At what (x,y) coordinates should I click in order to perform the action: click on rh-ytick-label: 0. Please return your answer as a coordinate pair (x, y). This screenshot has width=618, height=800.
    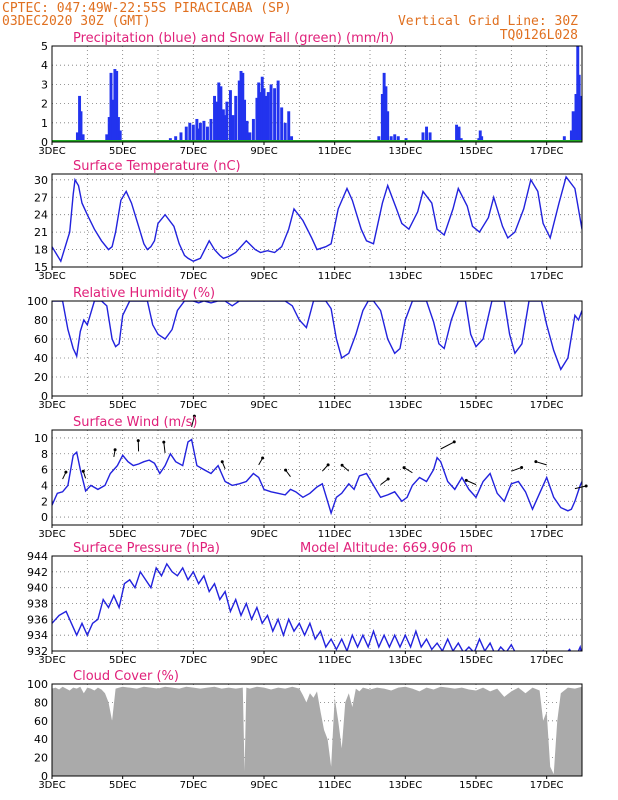
    Looking at the image, I should click on (44, 396).